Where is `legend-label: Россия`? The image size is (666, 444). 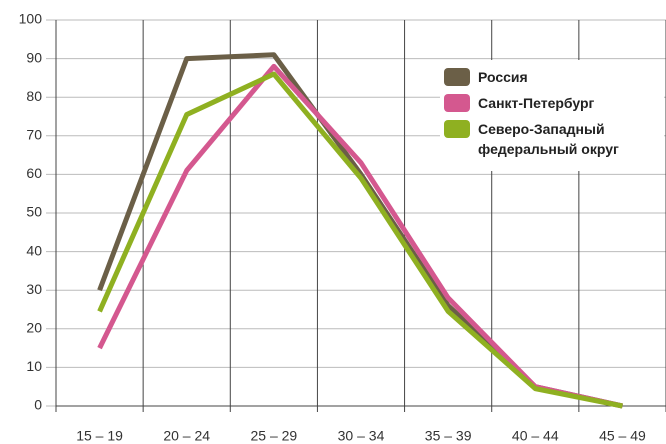
legend-label: Россия is located at coordinates (503, 77).